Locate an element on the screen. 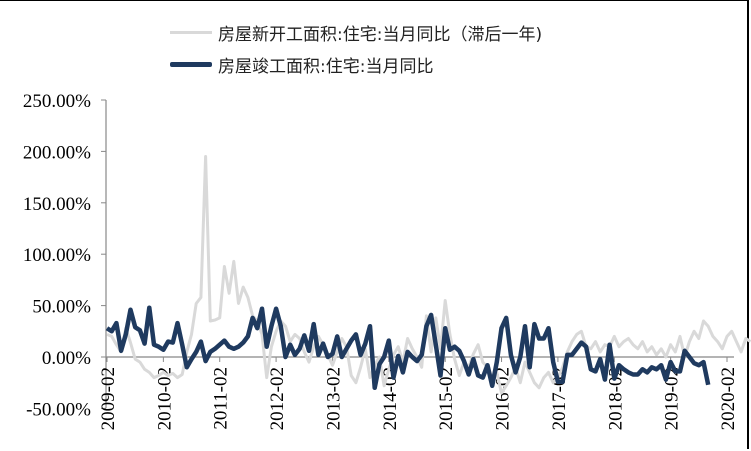  y-tick-label: 250.00% is located at coordinates (57, 101).